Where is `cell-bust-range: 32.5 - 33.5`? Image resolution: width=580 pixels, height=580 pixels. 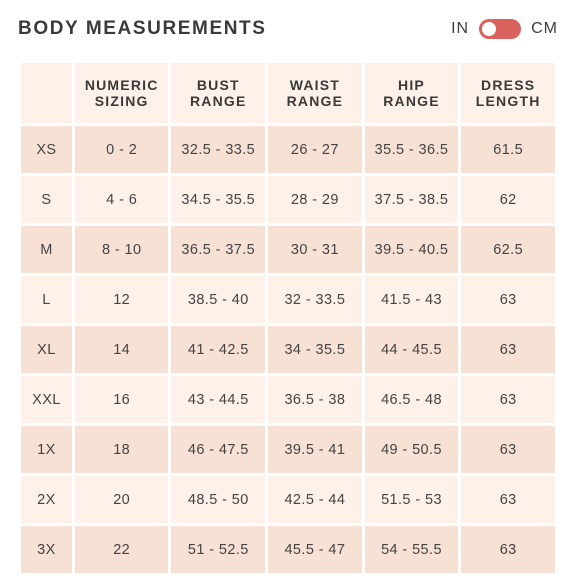 cell-bust-range: 32.5 - 33.5 is located at coordinates (218, 149).